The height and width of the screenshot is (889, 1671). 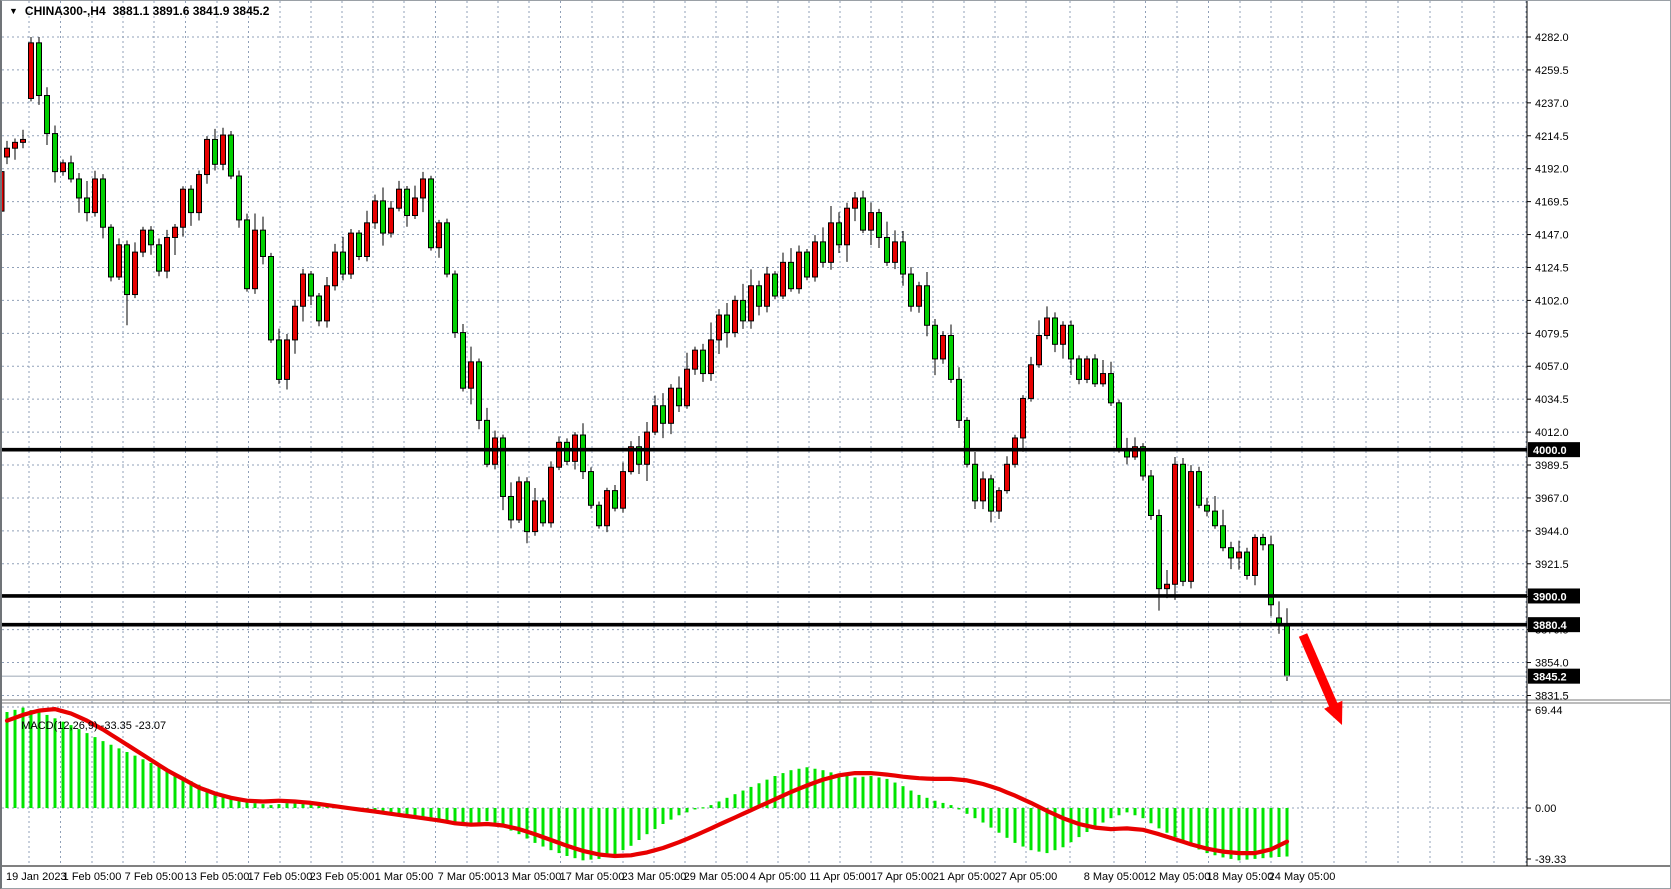 I want to click on macd-tick-label: -39.33, so click(x=1550, y=860).